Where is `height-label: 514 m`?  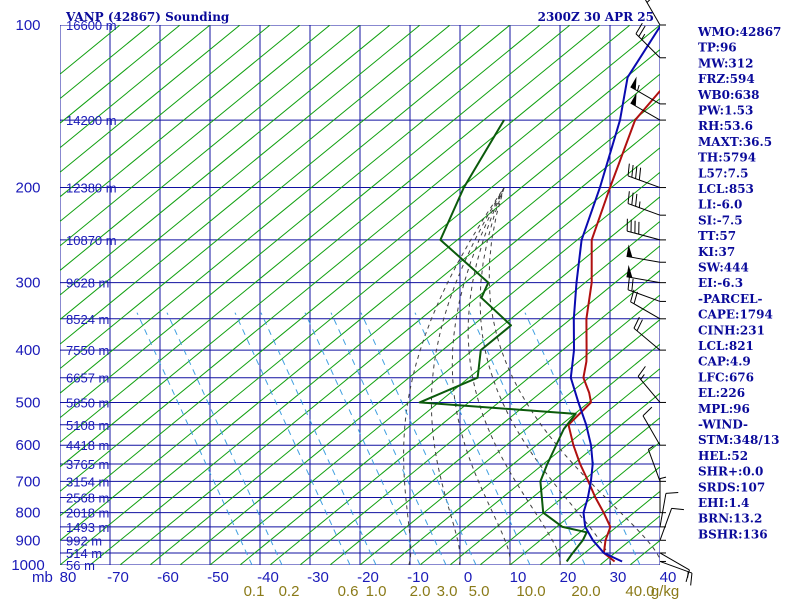 height-label: 514 m is located at coordinates (84, 553).